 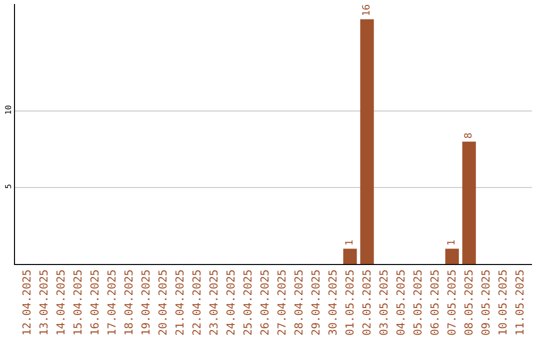 What do you see at coordinates (299, 302) in the screenshot?
I see `x-tick-label: 28.04.2025` at bounding box center [299, 302].